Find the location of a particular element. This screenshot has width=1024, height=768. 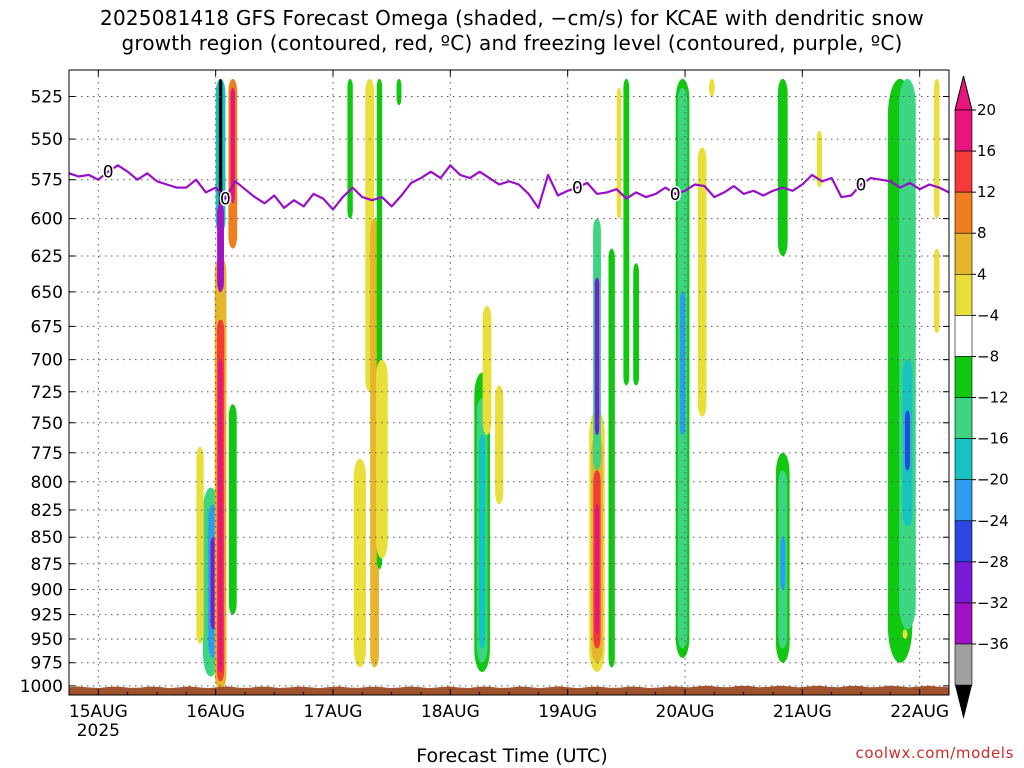

terrain-fill is located at coordinates (509, 690).